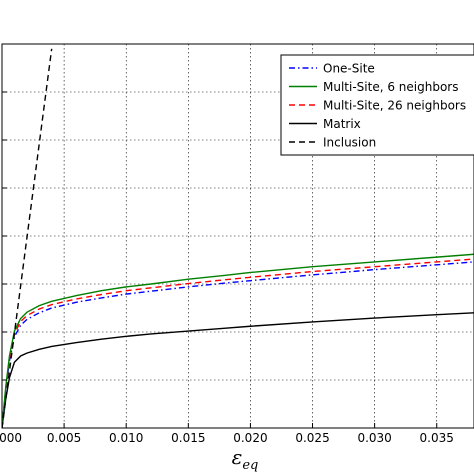  Describe the element at coordinates (374, 438) in the screenshot. I see `x-tick-label: 0.030` at that location.